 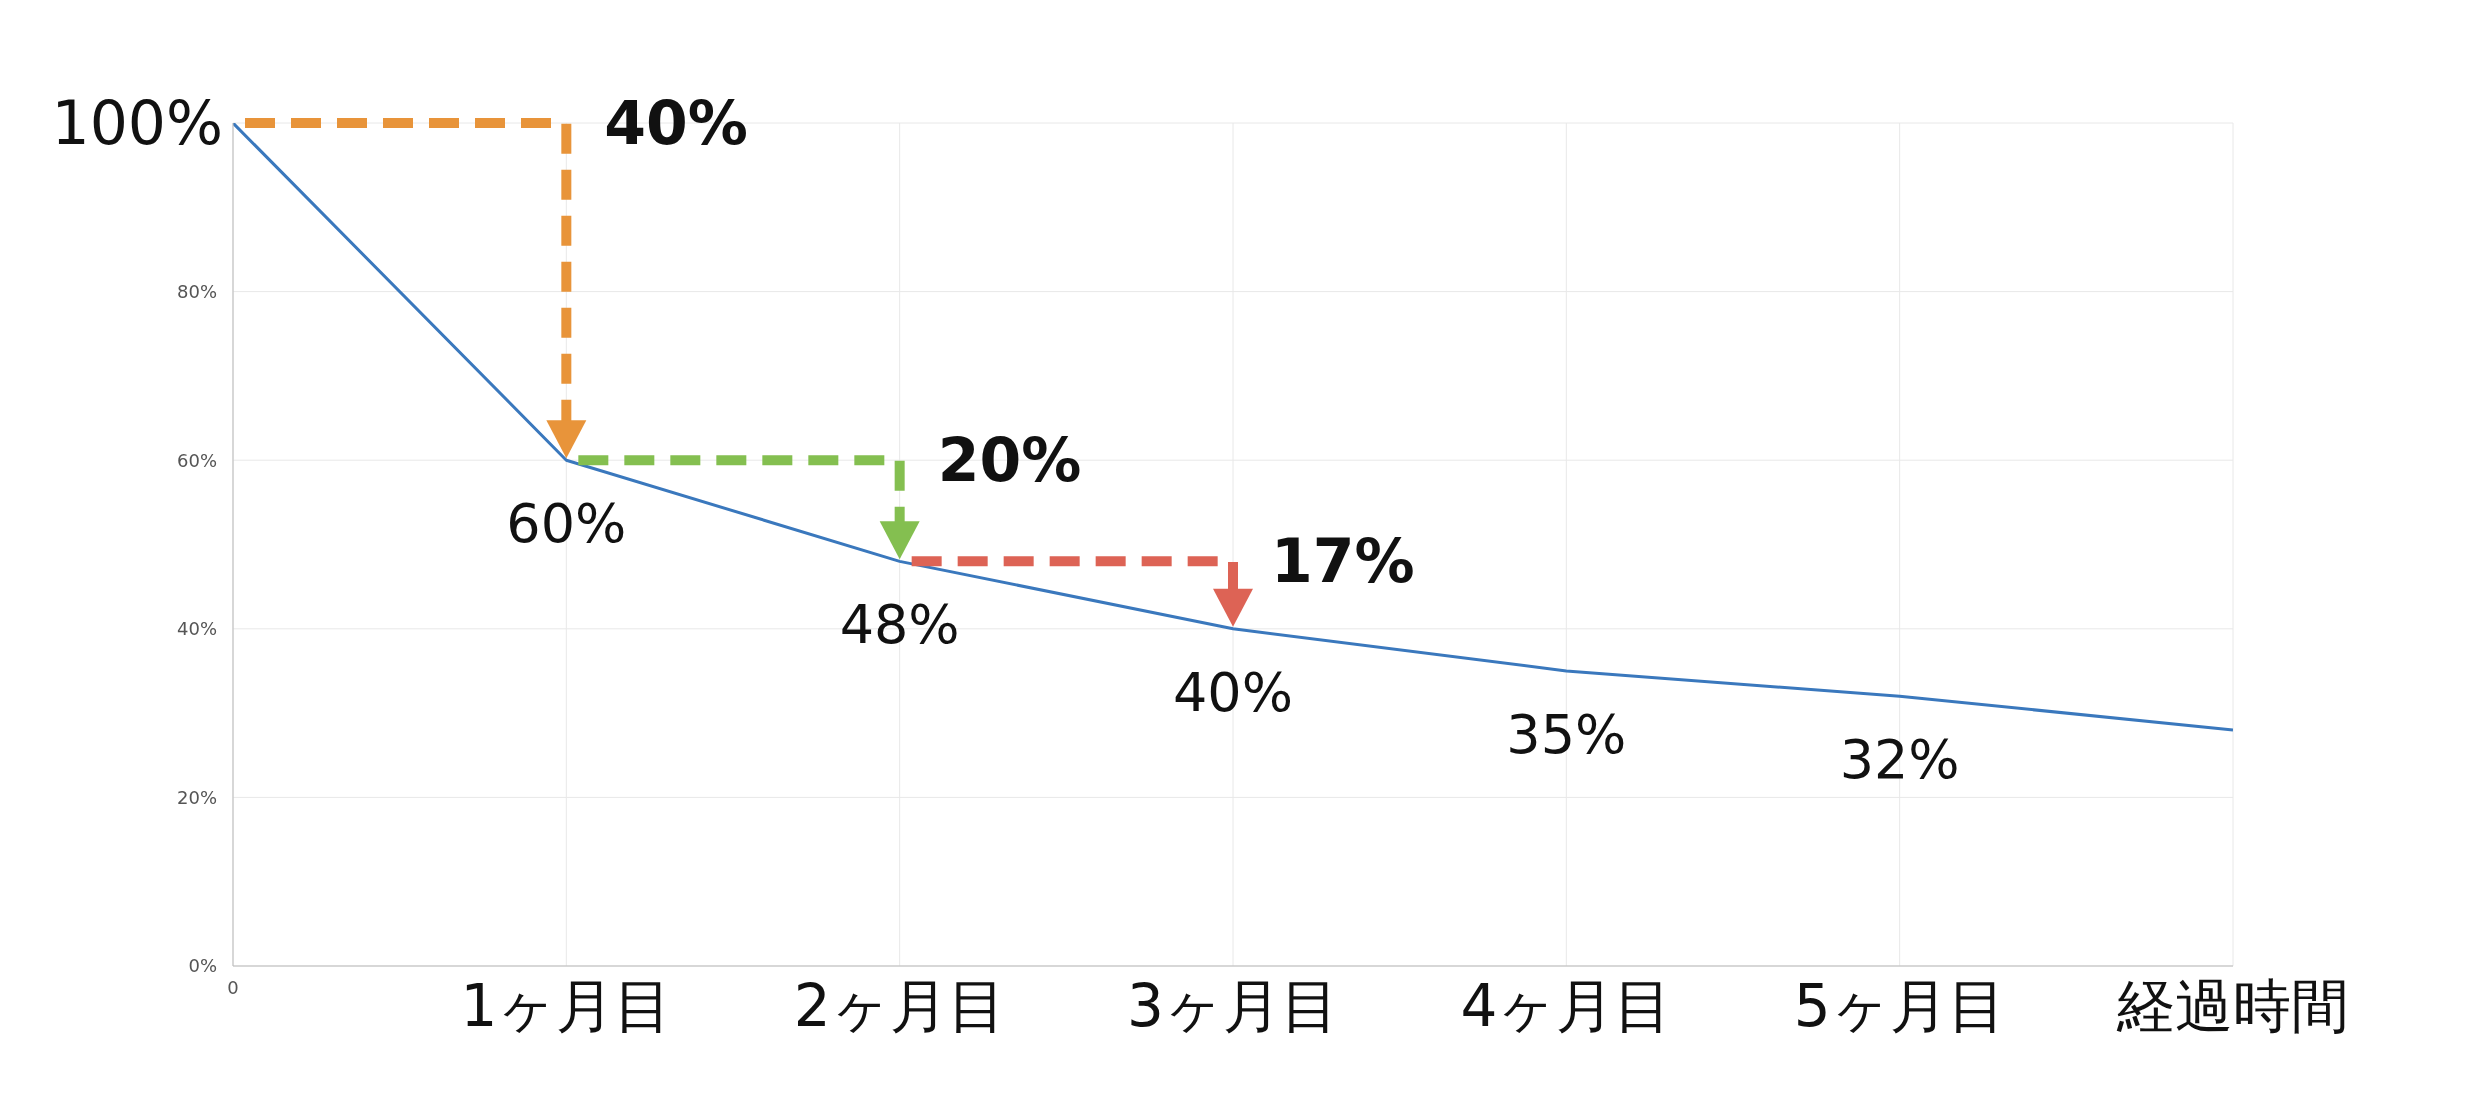 What do you see at coordinates (1233, 692) in the screenshot?
I see `data-label: 40%` at bounding box center [1233, 692].